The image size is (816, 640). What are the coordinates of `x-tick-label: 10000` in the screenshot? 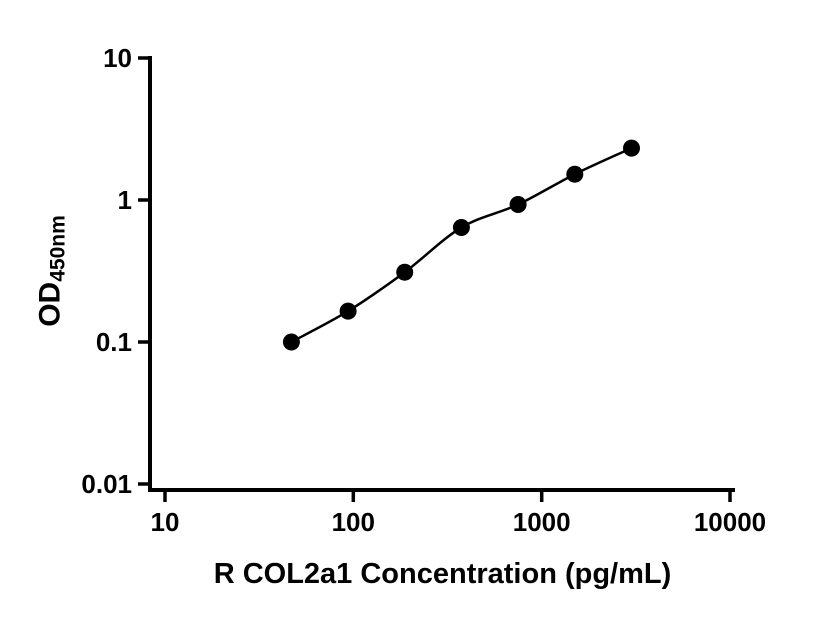 It's located at (730, 522).